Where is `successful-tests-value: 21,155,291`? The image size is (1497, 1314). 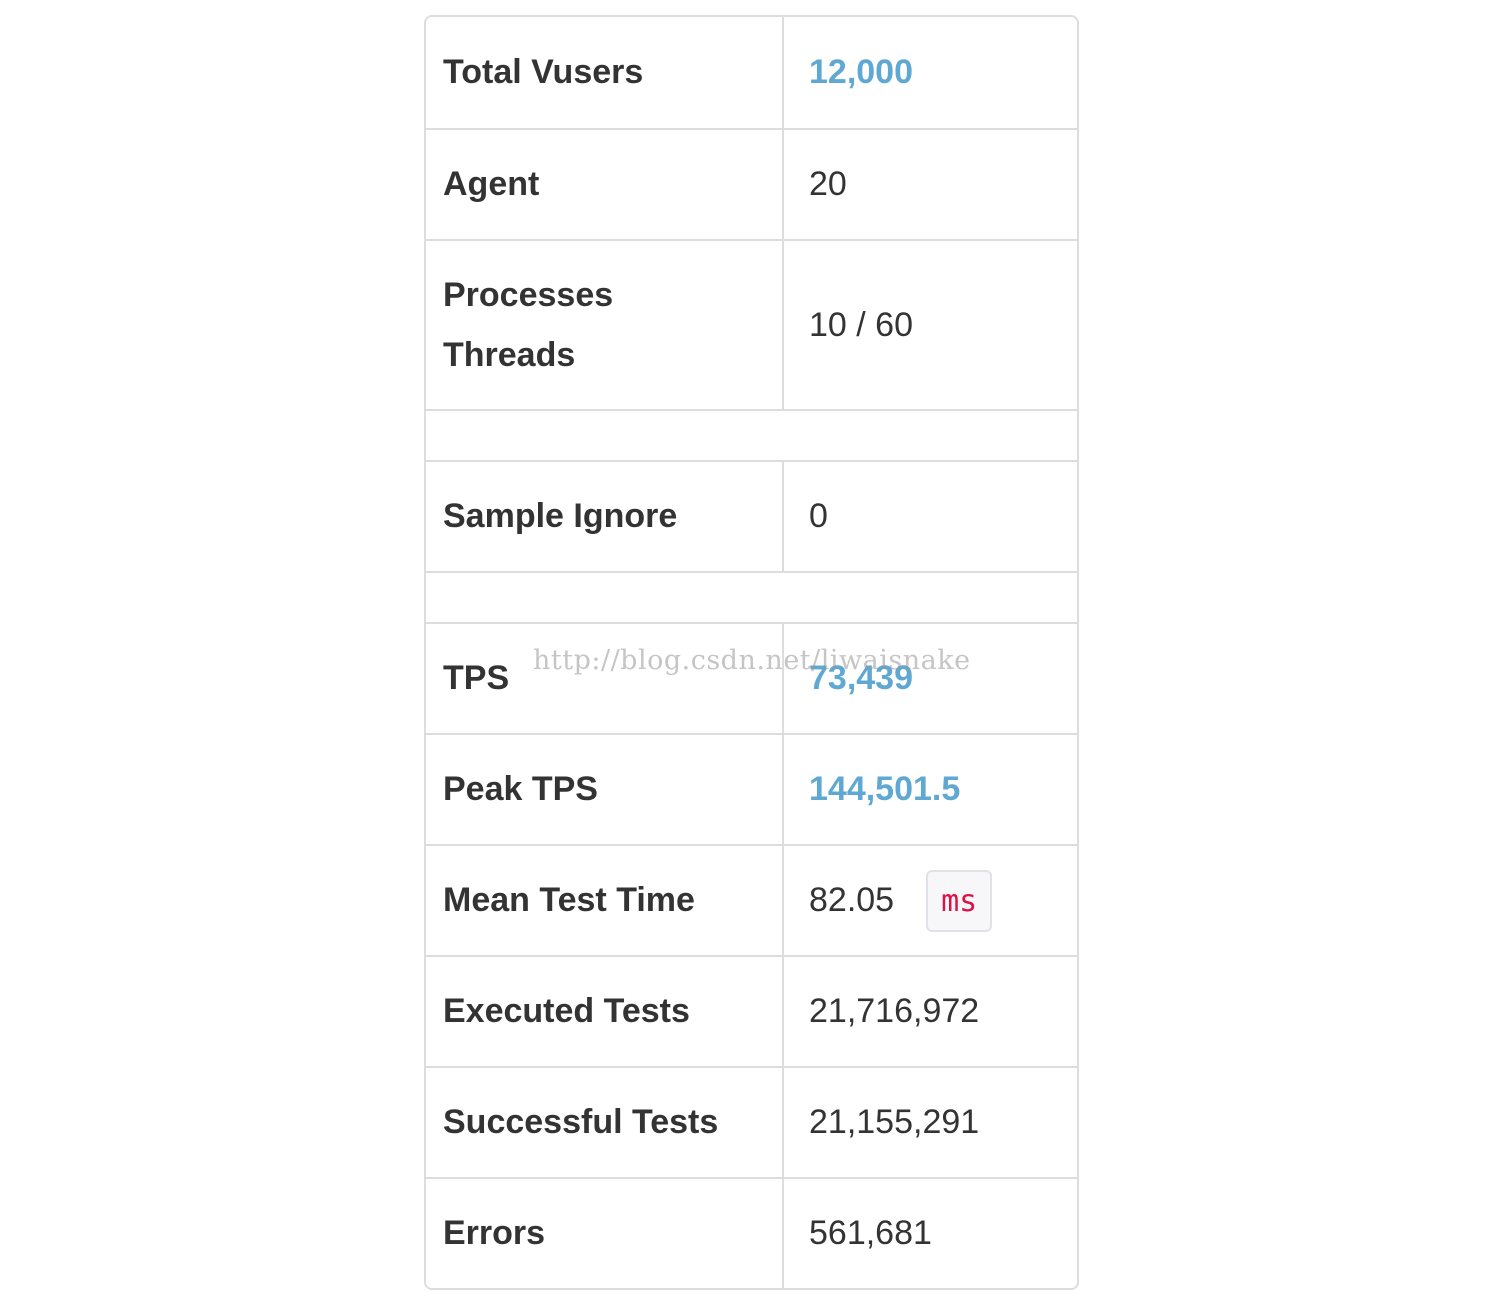
successful-tests-value: 21,155,291 is located at coordinates (894, 1122).